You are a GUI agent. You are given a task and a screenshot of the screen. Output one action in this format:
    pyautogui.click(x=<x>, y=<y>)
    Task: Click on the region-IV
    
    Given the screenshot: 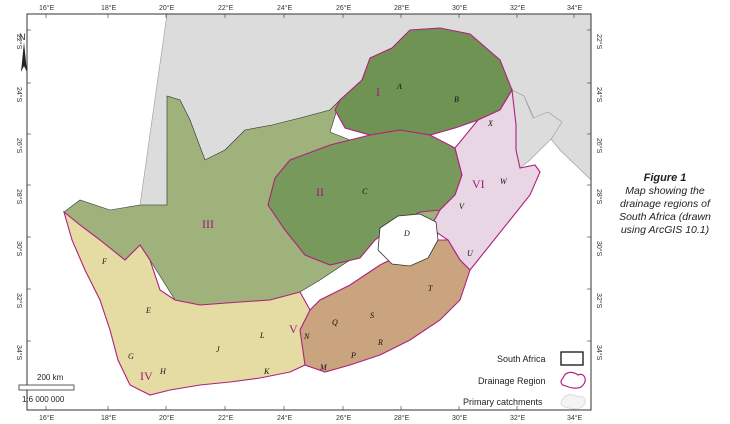 What is the action you would take?
    pyautogui.click(x=186, y=303)
    